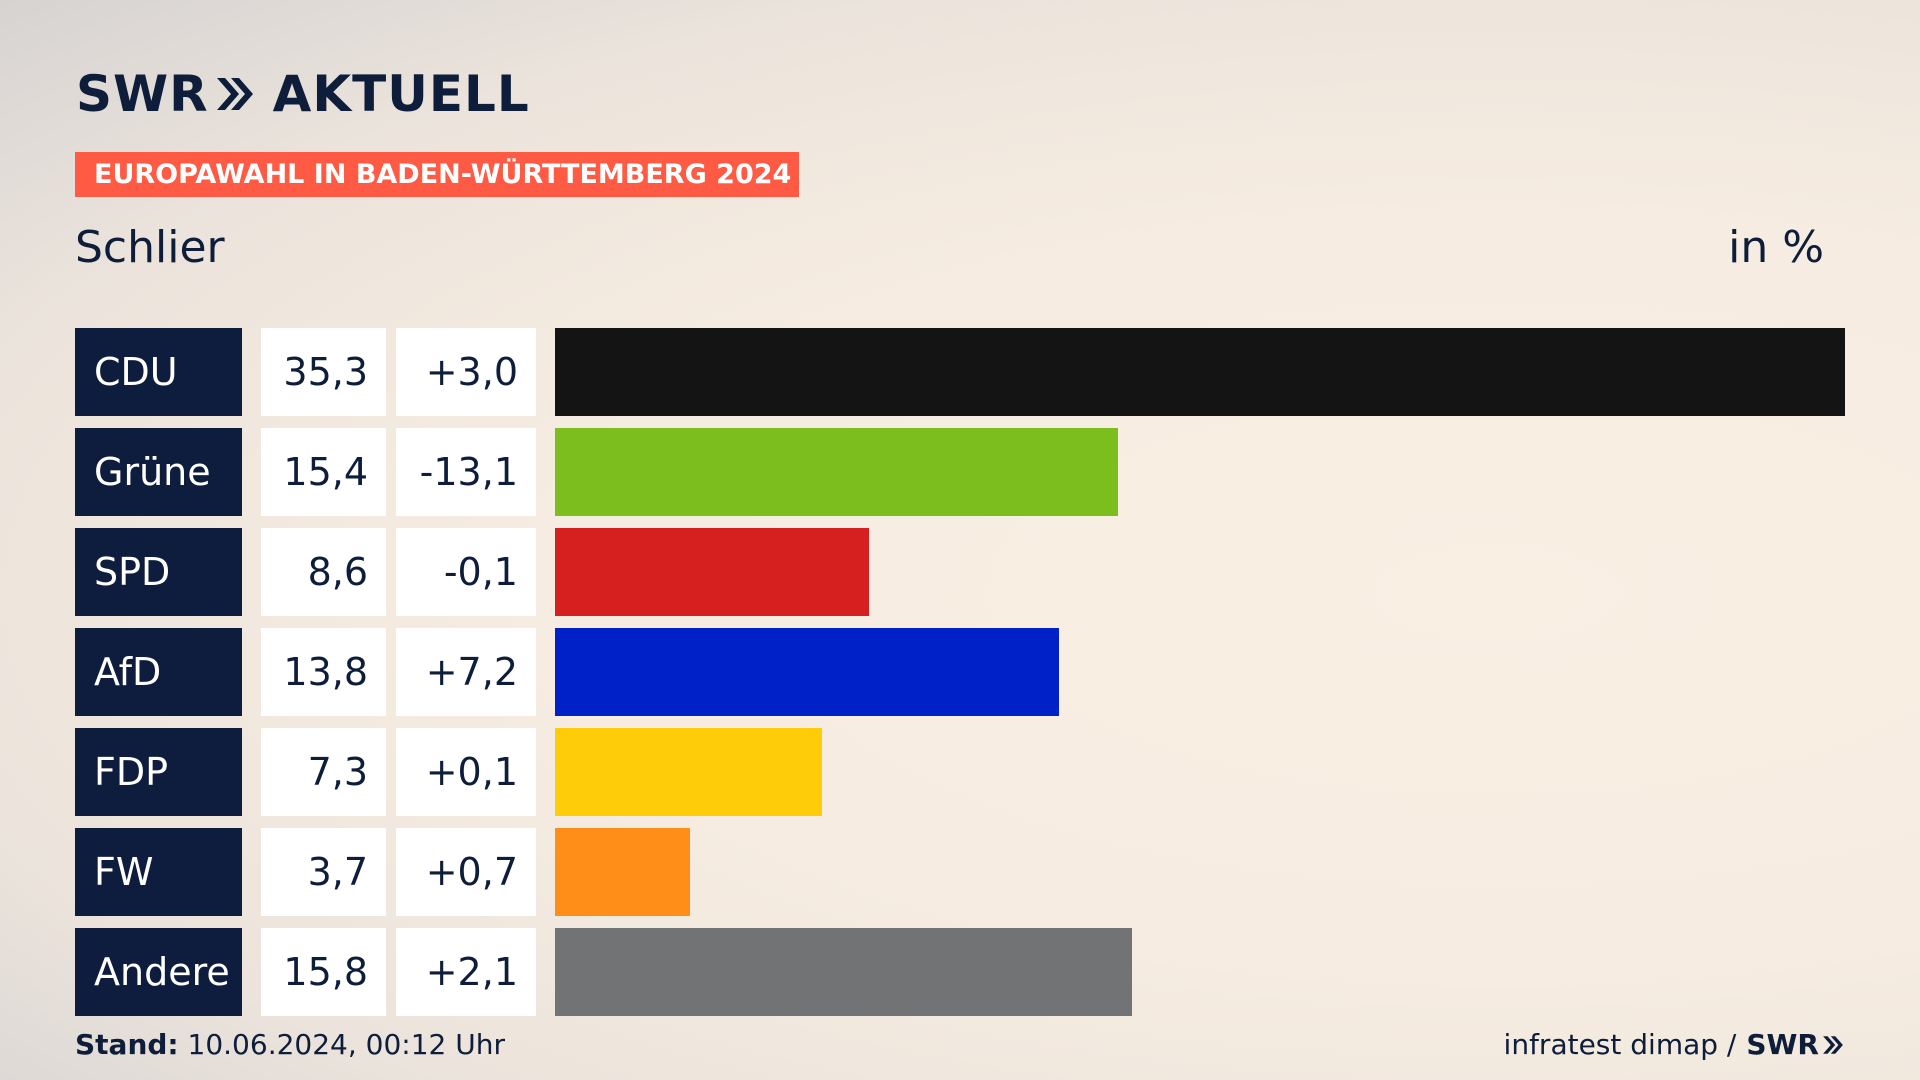  I want to click on result-row: AfD 13,8 +7,2, so click(960, 672).